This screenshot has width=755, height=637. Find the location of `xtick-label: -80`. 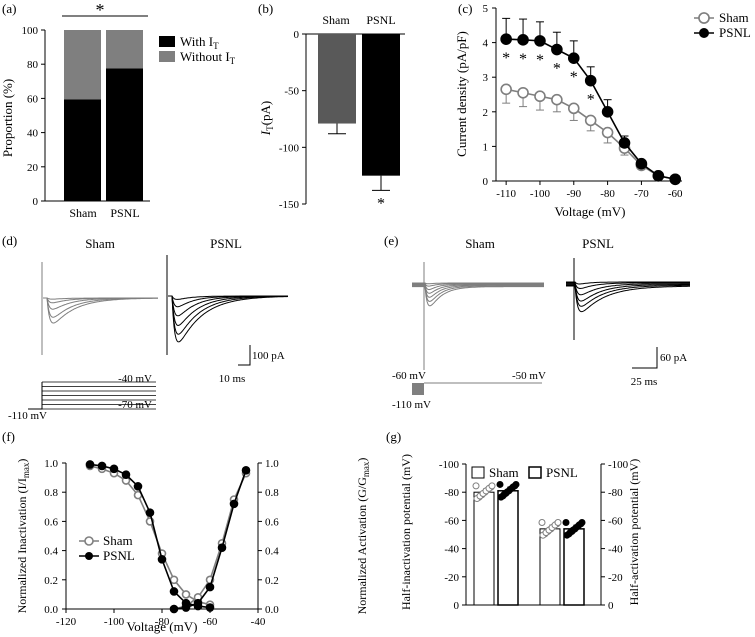

xtick-label: -80 is located at coordinates (162, 622).